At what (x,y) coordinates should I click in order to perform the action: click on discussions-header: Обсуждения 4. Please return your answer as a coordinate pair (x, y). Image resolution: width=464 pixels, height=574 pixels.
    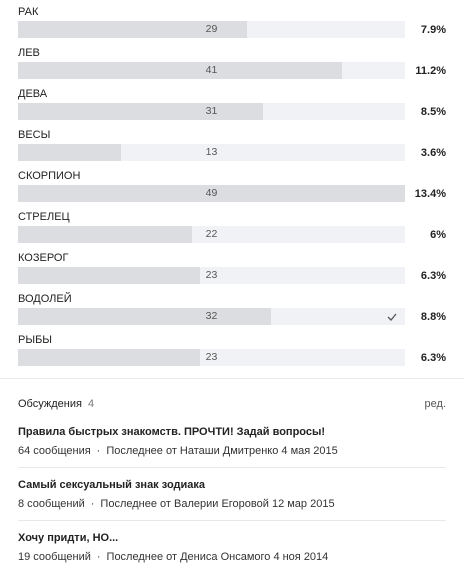
    Looking at the image, I should click on (56, 404).